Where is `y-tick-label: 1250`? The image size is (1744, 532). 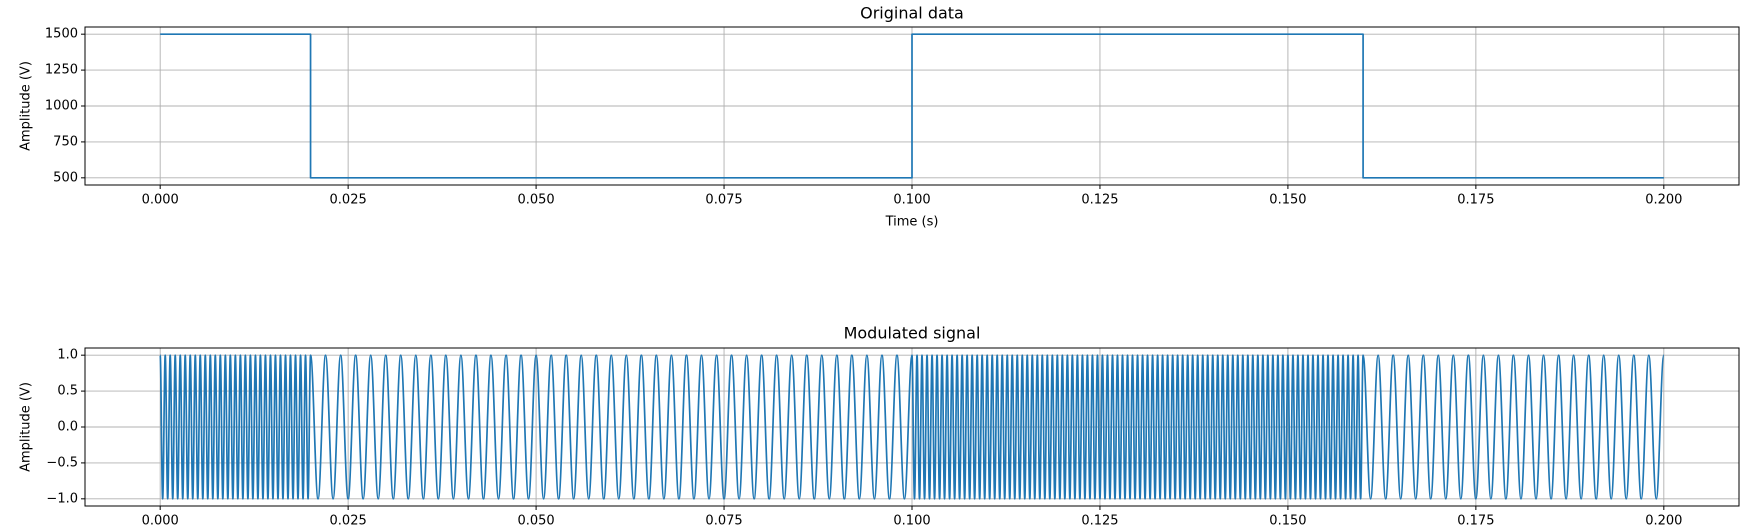 y-tick-label: 1250 is located at coordinates (61, 70).